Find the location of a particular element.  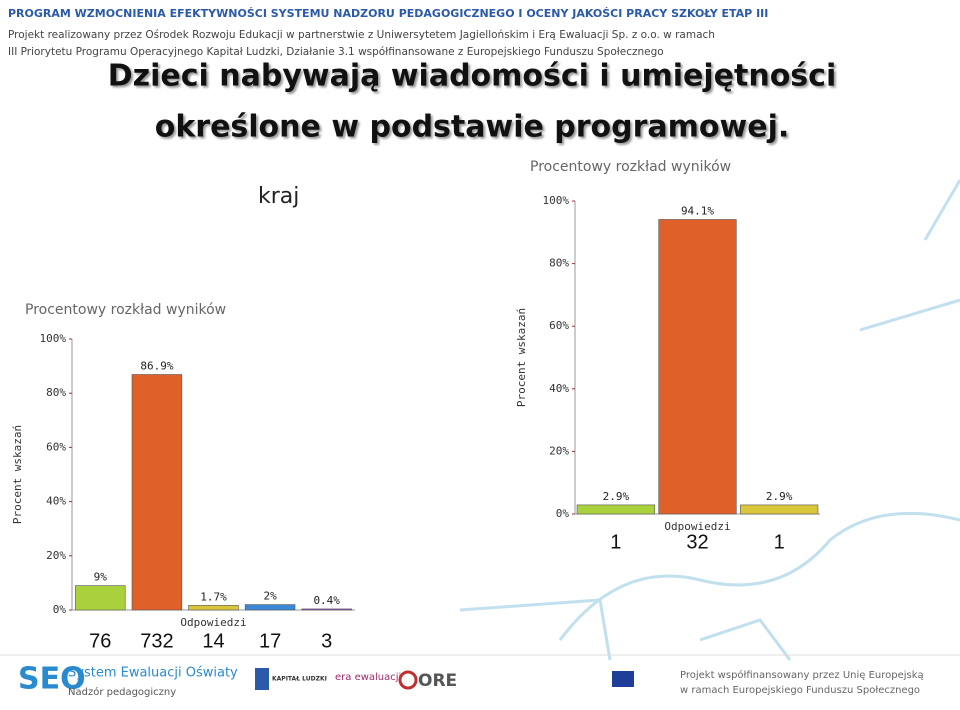

count-label: 14 is located at coordinates (213, 641).